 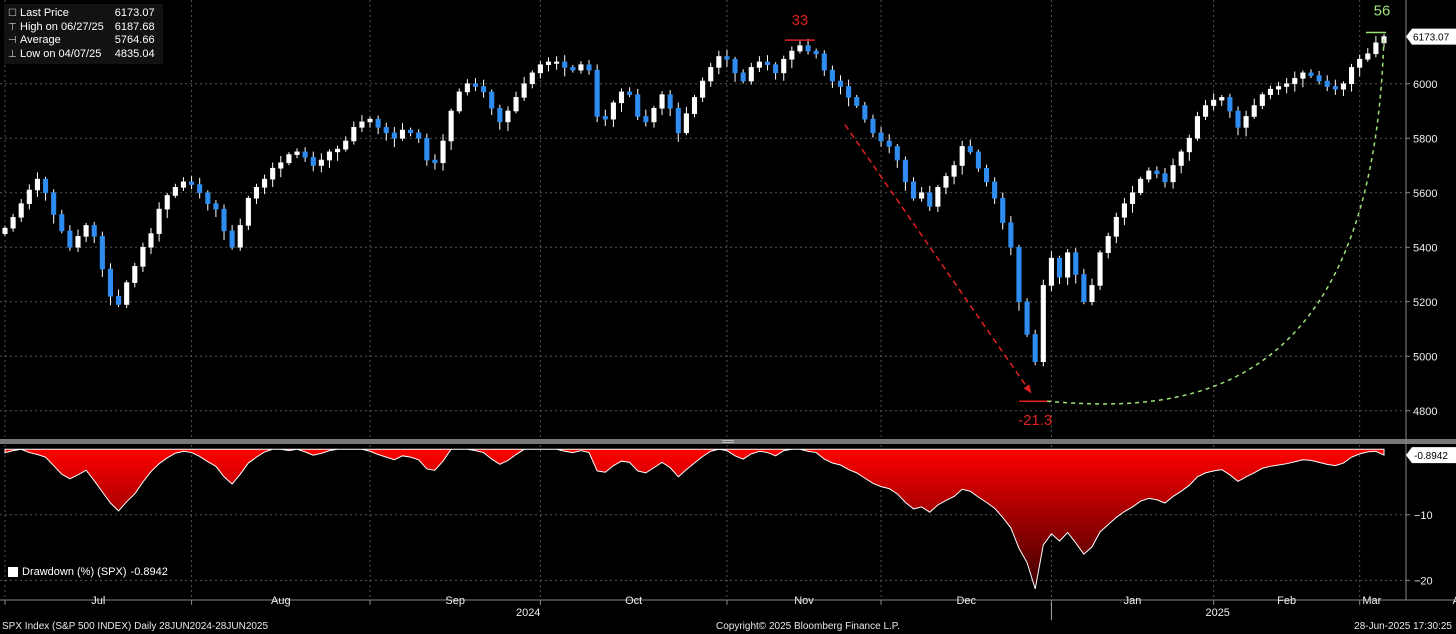 What do you see at coordinates (83, 14) in the screenshot?
I see `legend-row-last-price: ☐ Last Price 6173.07` at bounding box center [83, 14].